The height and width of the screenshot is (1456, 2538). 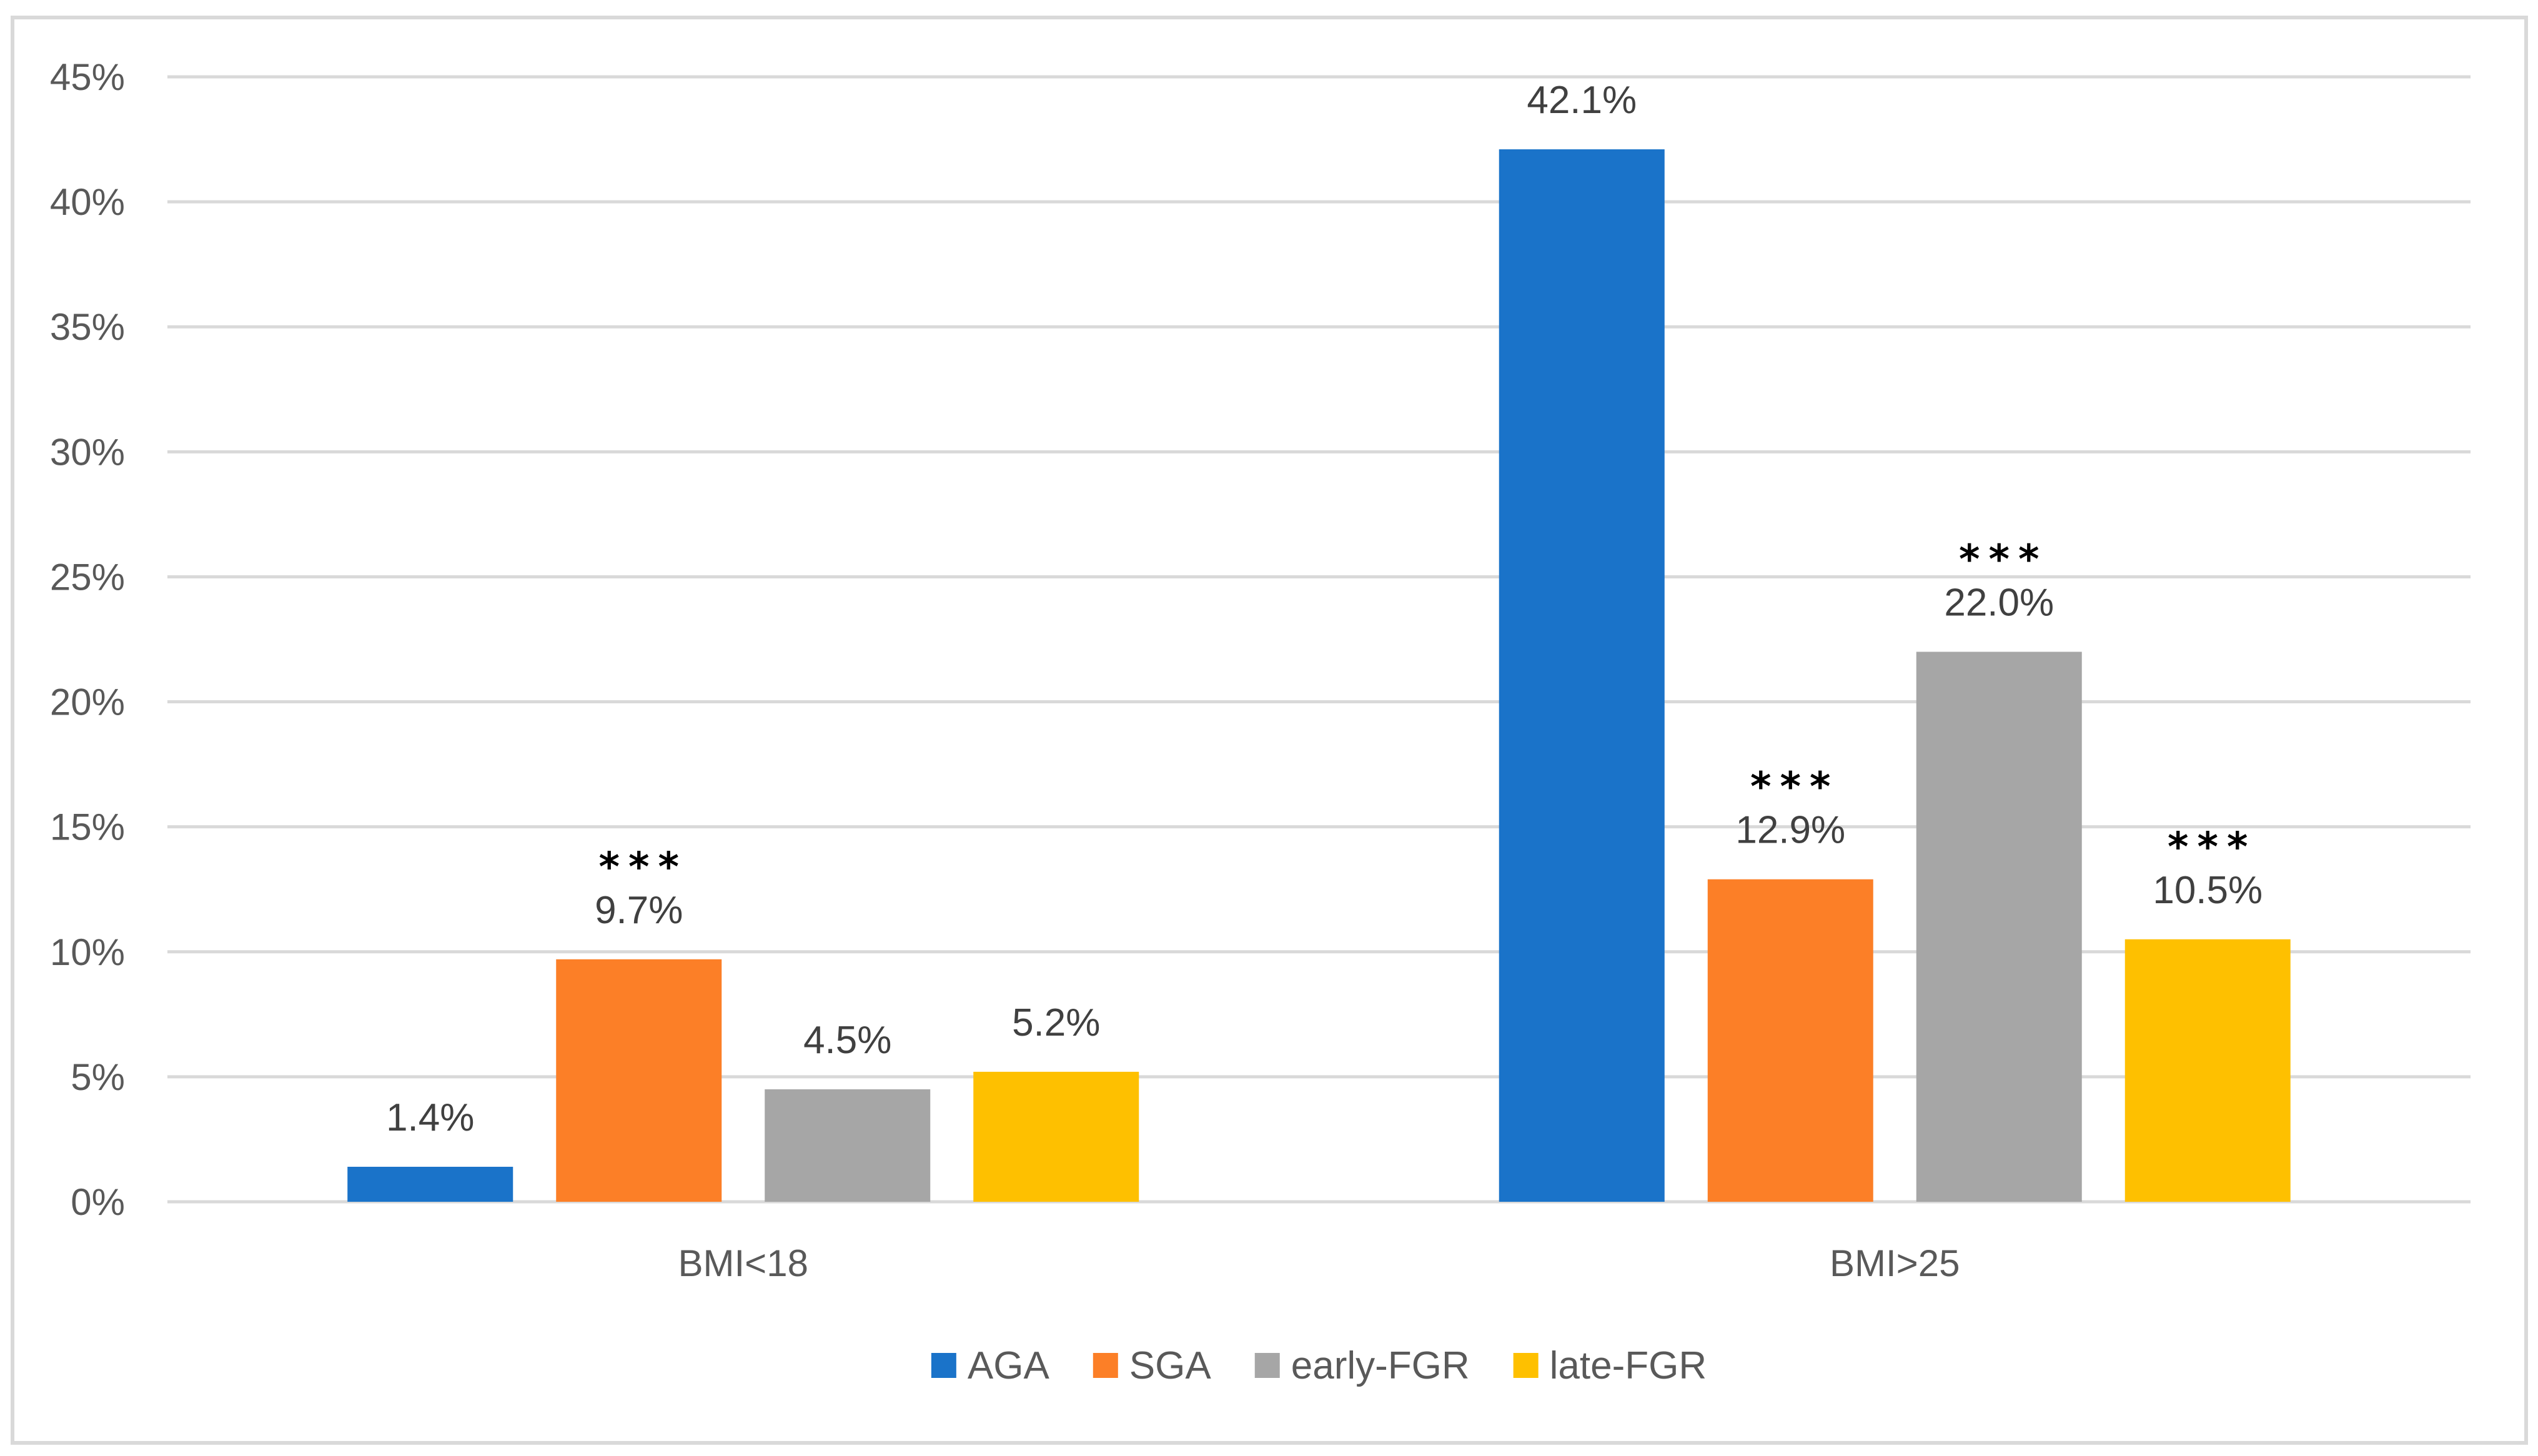 I want to click on x-tick-label: BMI<18, so click(x=743, y=1263).